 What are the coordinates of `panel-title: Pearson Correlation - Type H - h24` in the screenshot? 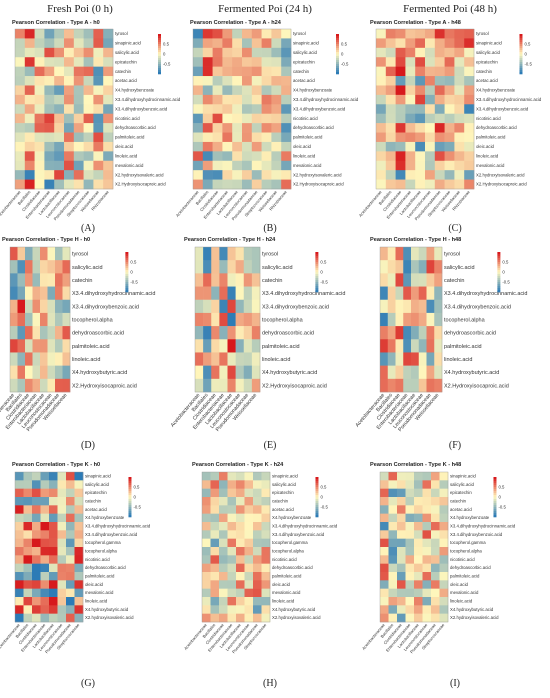 It's located at (230, 240).